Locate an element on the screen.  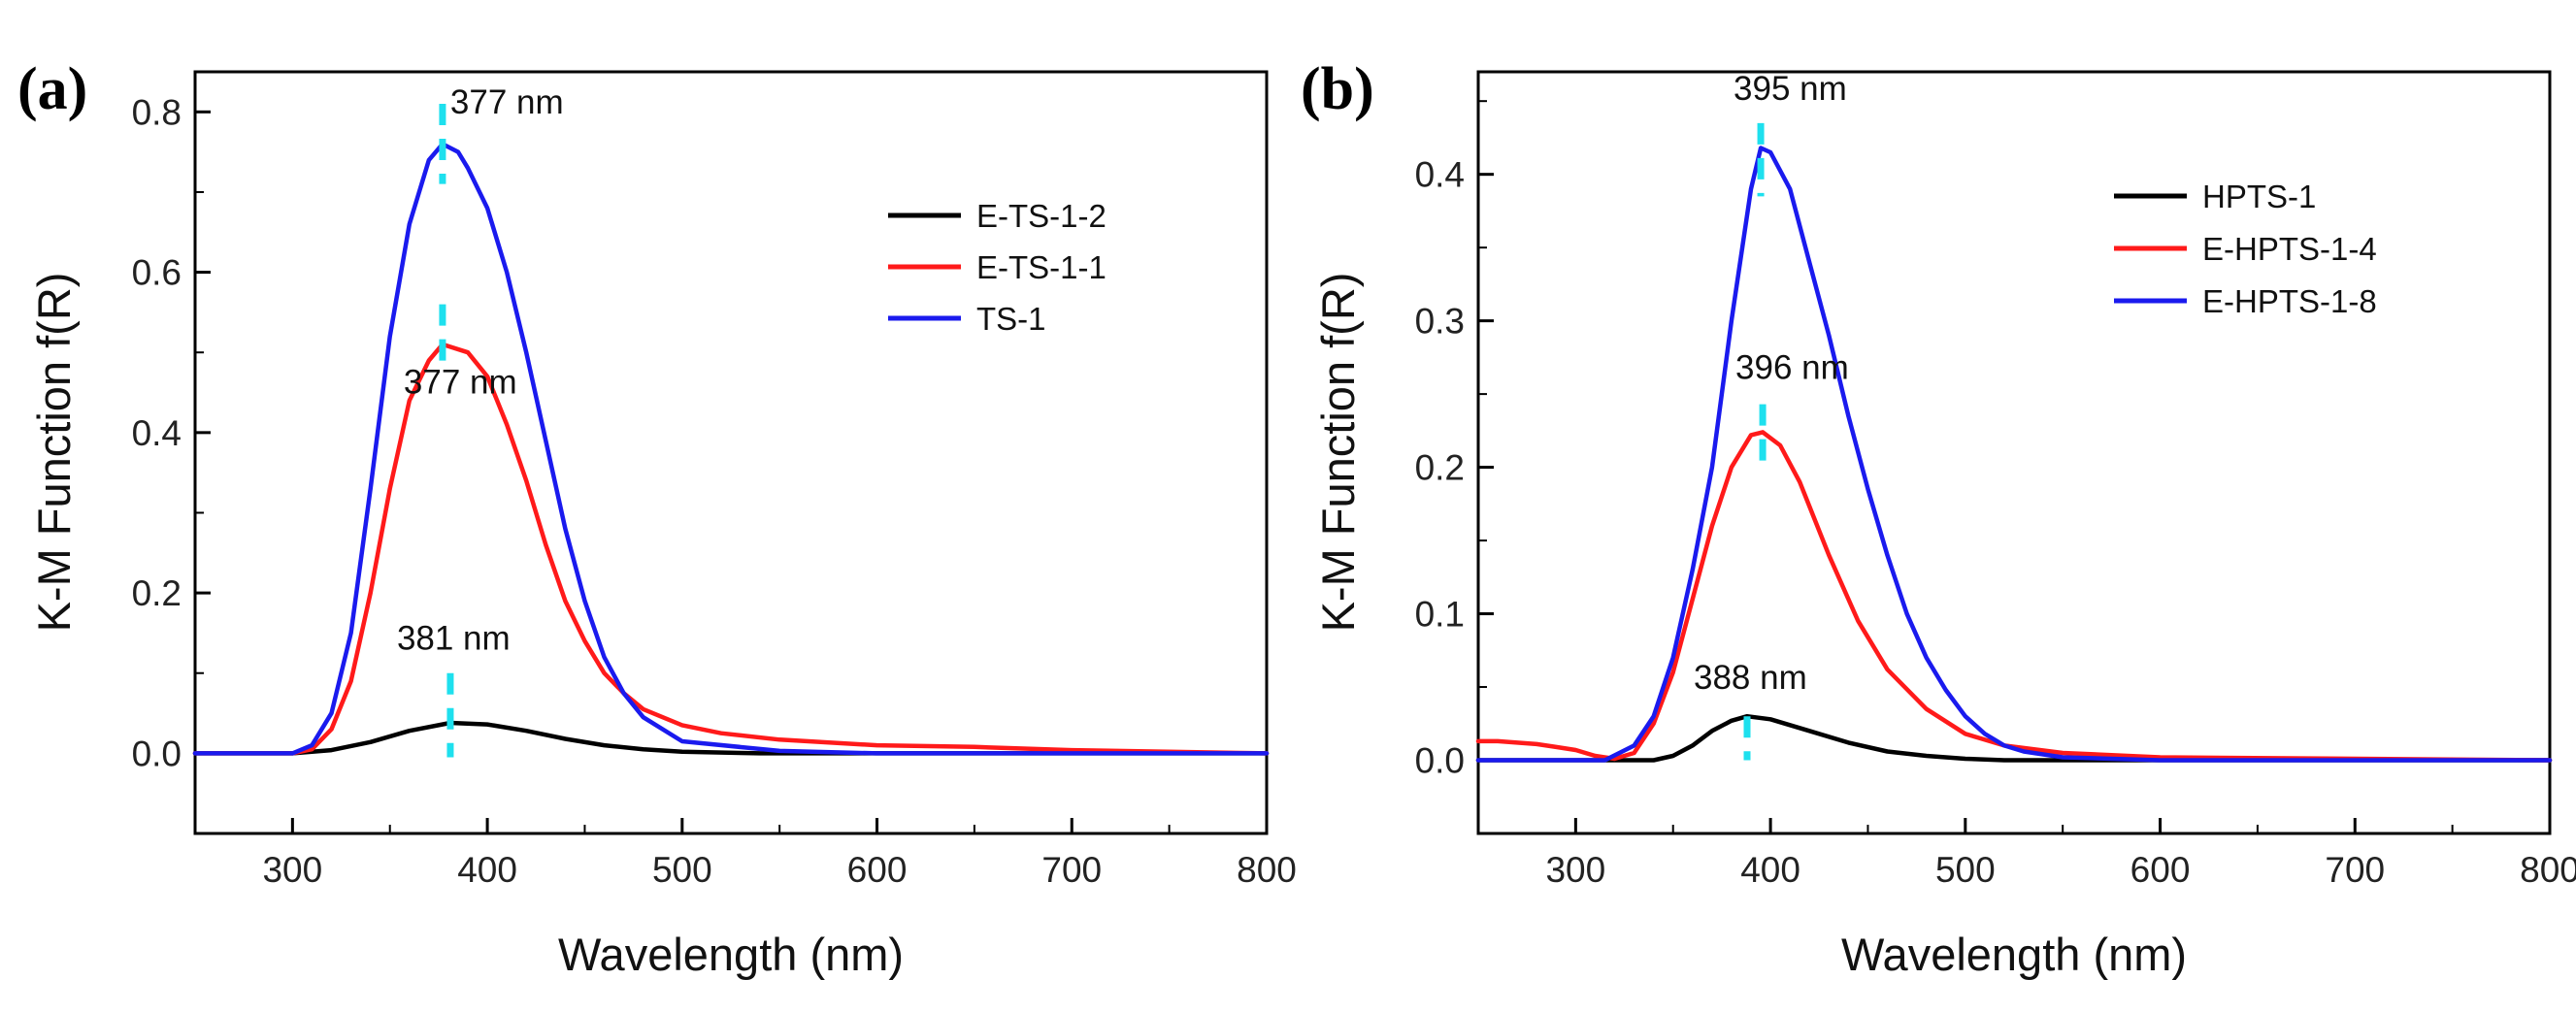
y-tick-label-a: 0.2 is located at coordinates (157, 593).